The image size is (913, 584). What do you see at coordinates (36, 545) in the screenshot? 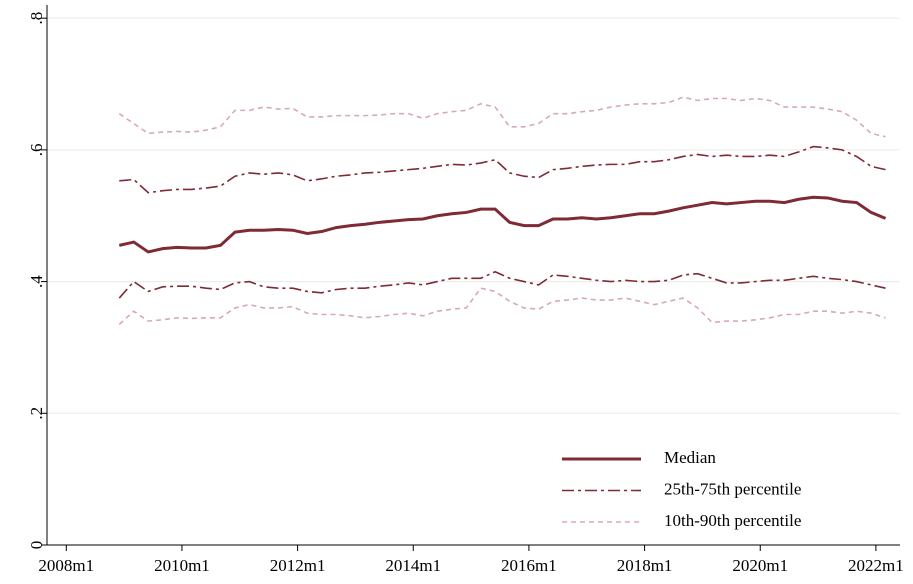
I see `y-tick-label: 0` at bounding box center [36, 545].